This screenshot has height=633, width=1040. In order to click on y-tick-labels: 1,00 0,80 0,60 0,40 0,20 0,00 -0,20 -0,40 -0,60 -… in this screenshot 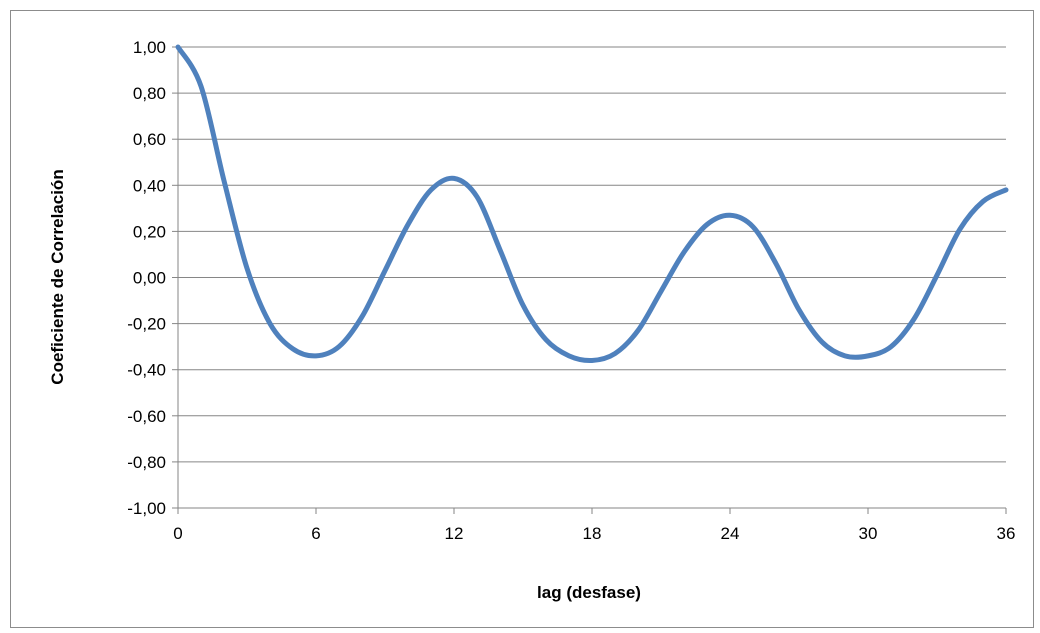, I will do `click(146, 278)`.